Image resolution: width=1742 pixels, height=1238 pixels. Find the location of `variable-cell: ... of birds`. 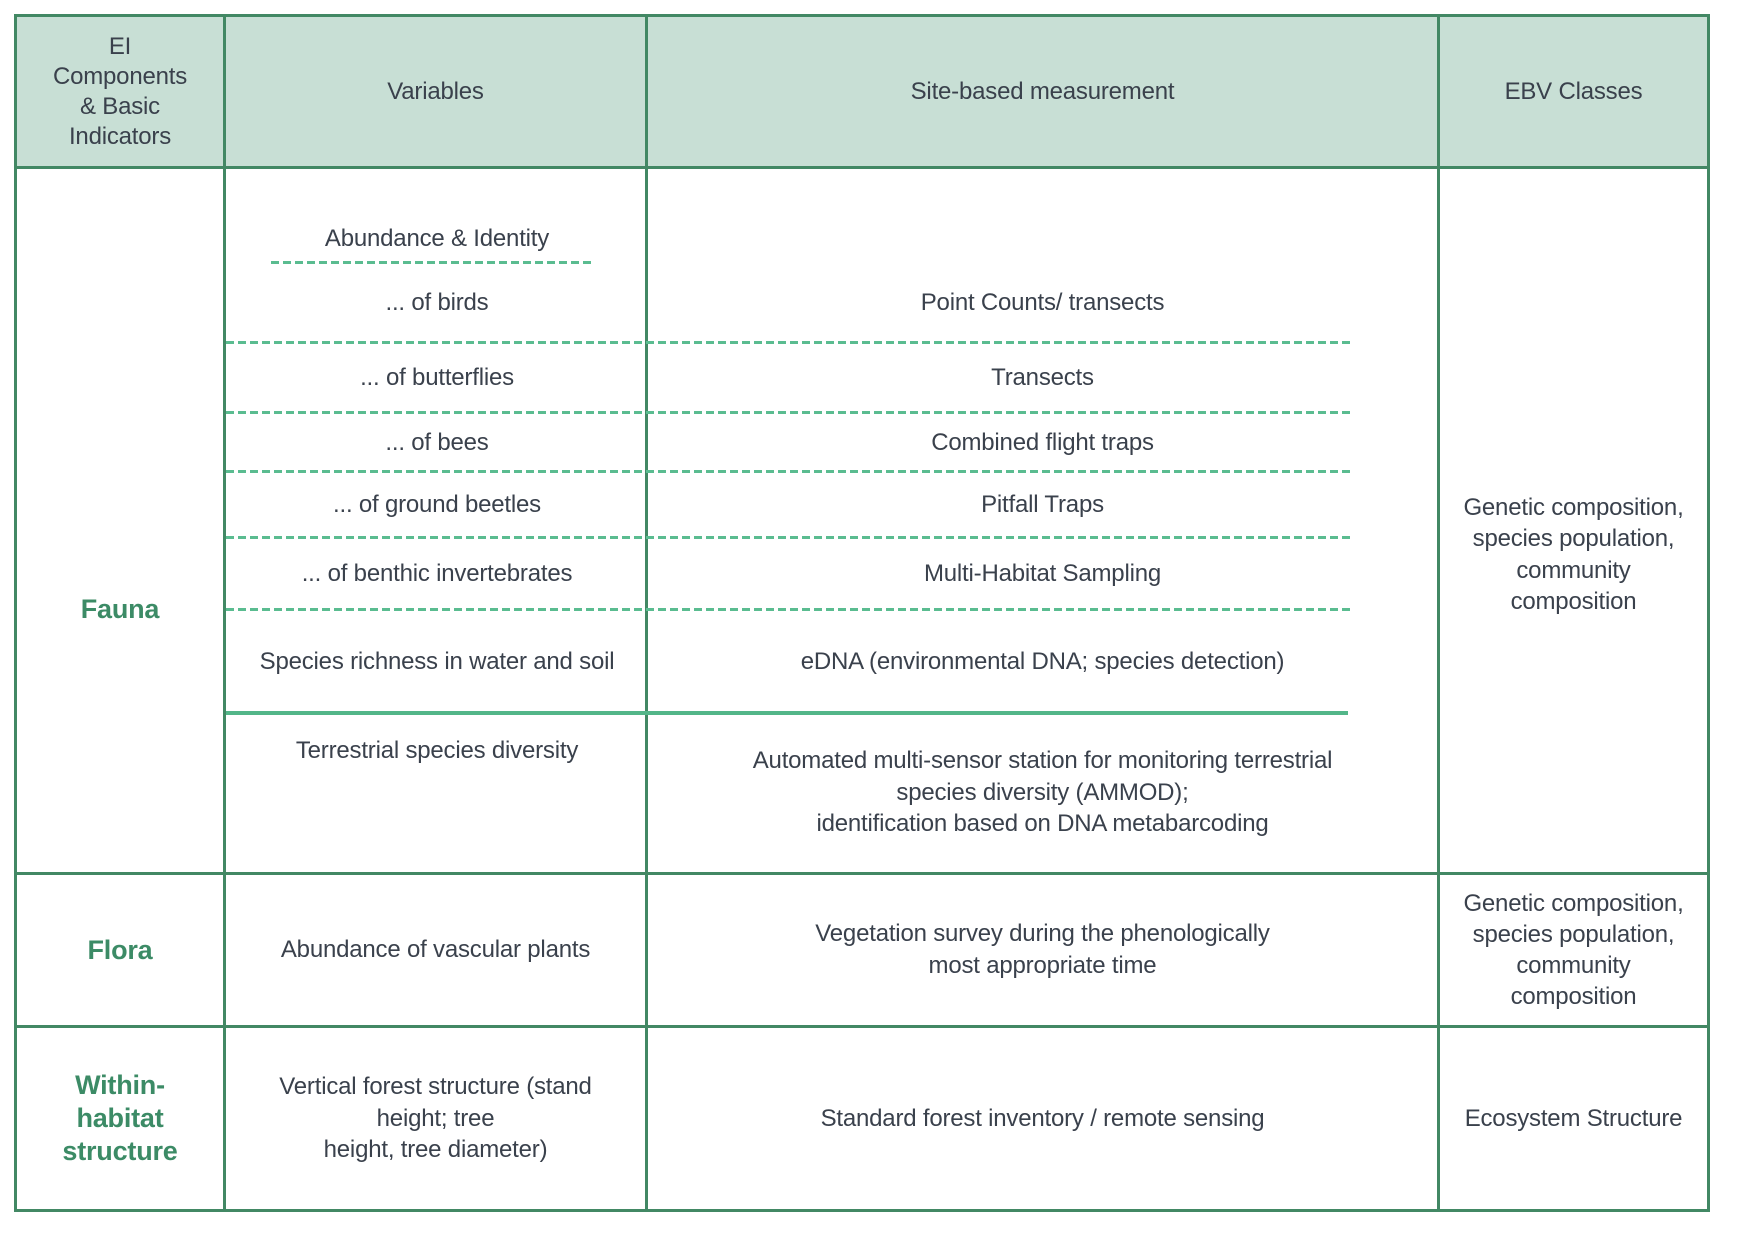

variable-cell: ... of birds is located at coordinates (437, 303).